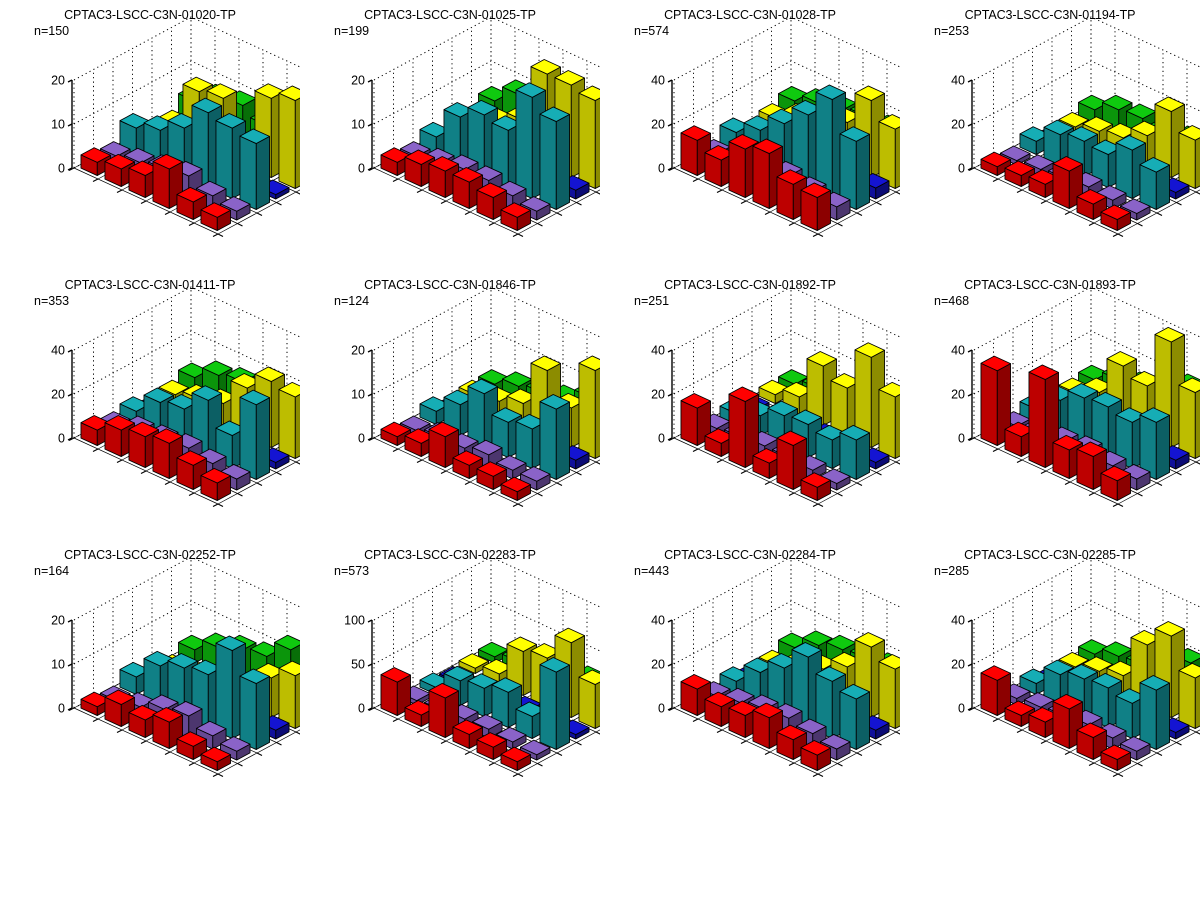 Image resolution: width=1200 pixels, height=900 pixels. I want to click on panel-sample-count: n=253, so click(952, 31).